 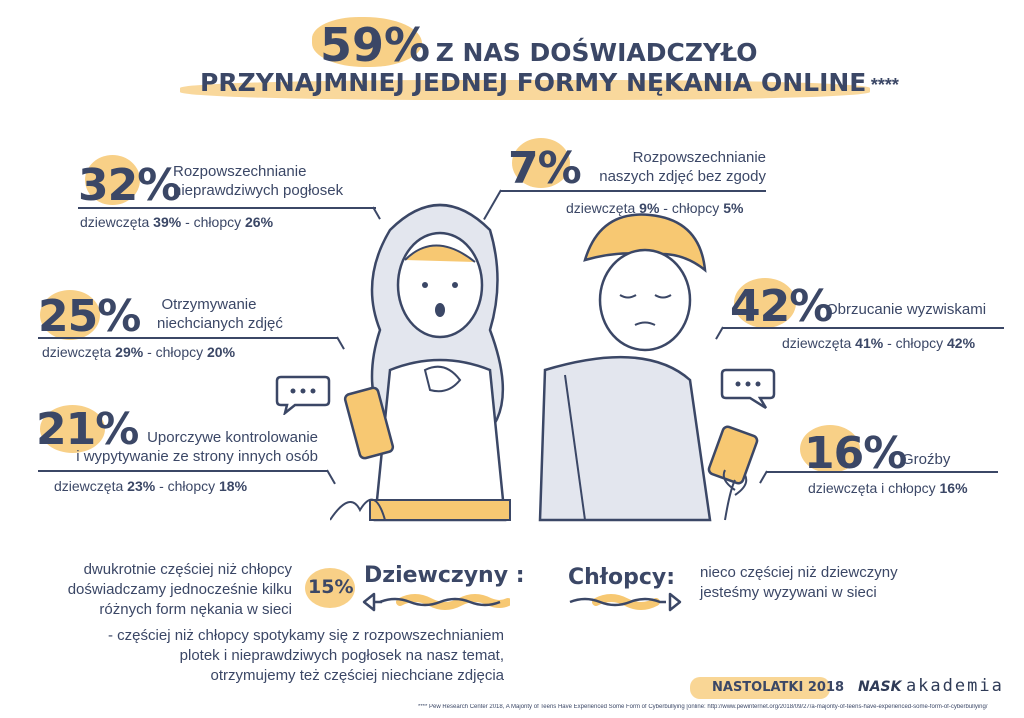 I want to click on stat-label: Rozpowszechnianie naszych zdjęć bez zgody, so click(x=682, y=167).